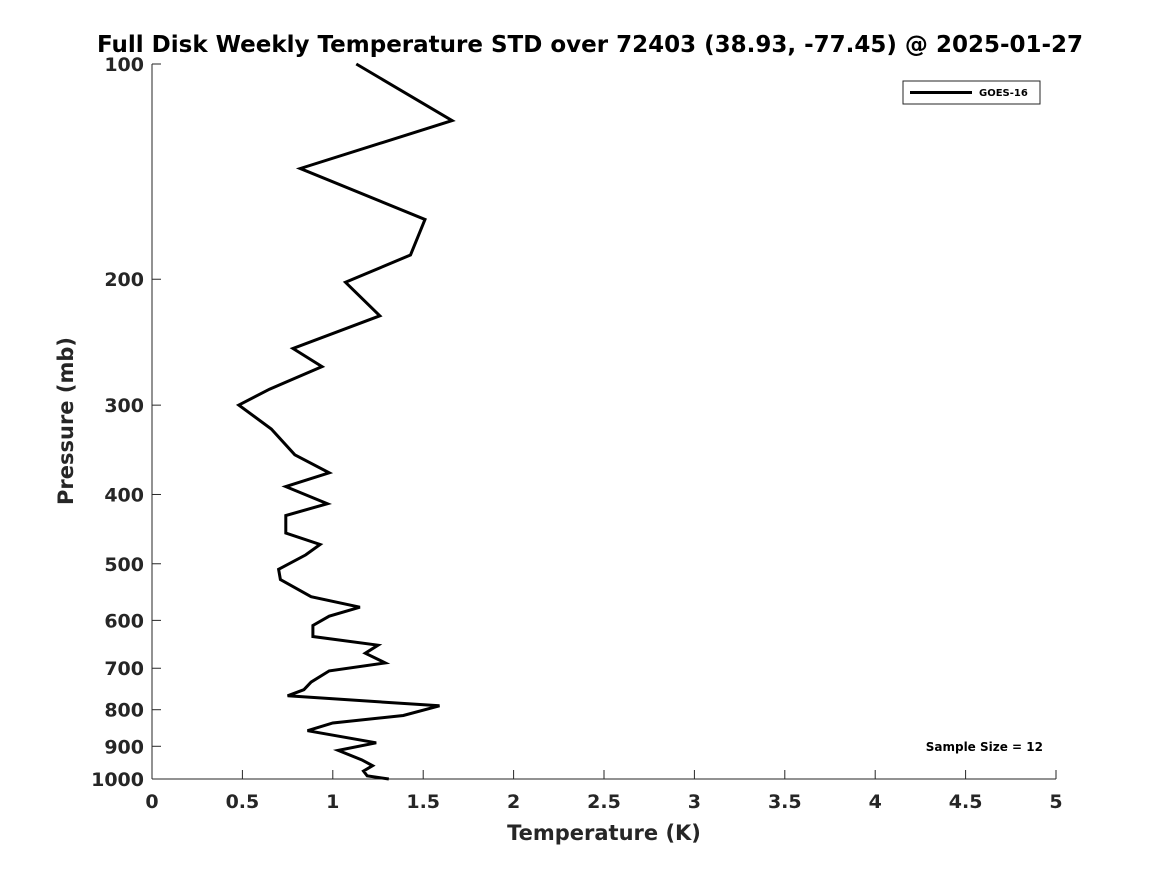 The height and width of the screenshot is (875, 1167). I want to click on y-axis-label: Pressure (mb), so click(66, 421).